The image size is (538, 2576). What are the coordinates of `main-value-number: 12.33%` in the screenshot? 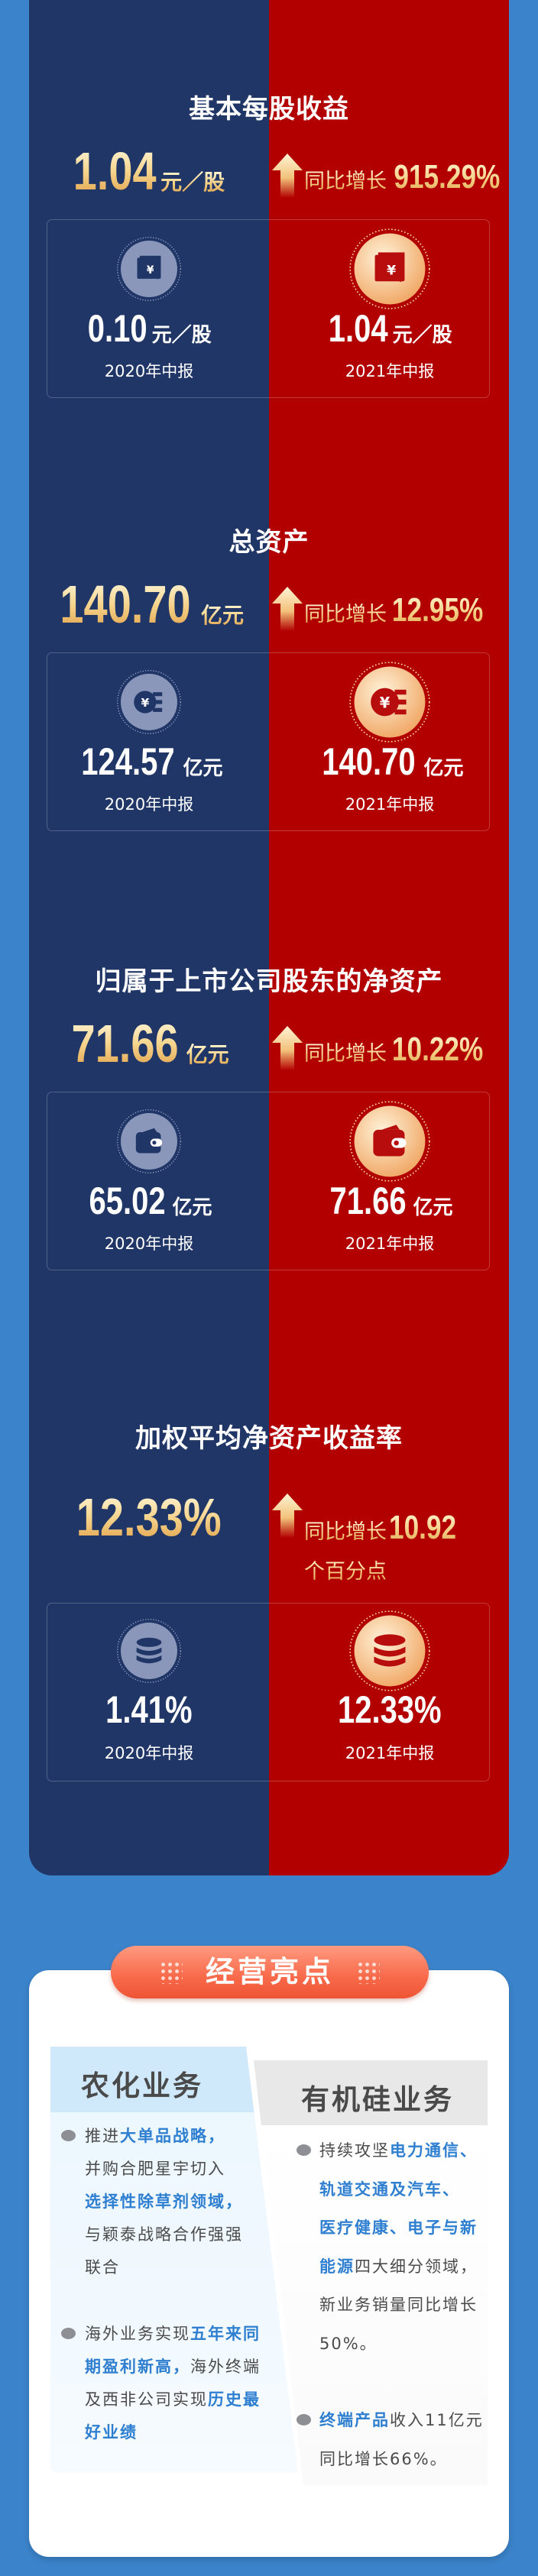 It's located at (149, 1517).